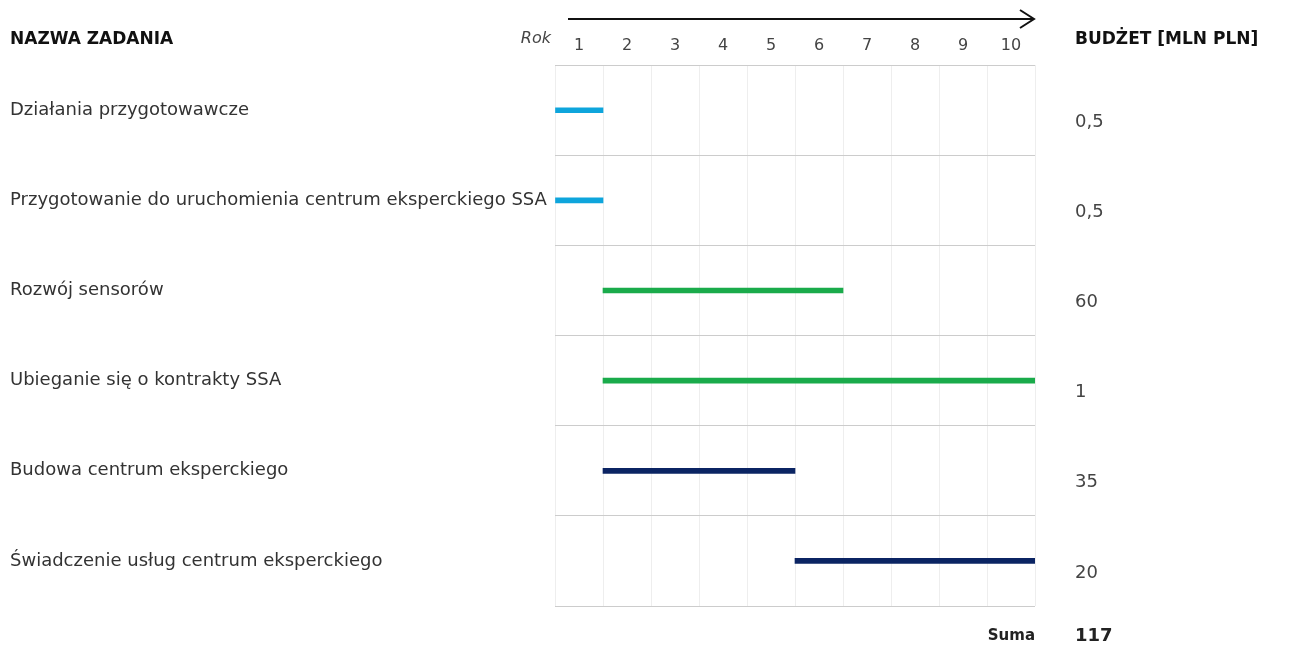 The width and height of the screenshot is (1293, 664). I want to click on y-tick-label: Rozwój sensorów, so click(87, 289).